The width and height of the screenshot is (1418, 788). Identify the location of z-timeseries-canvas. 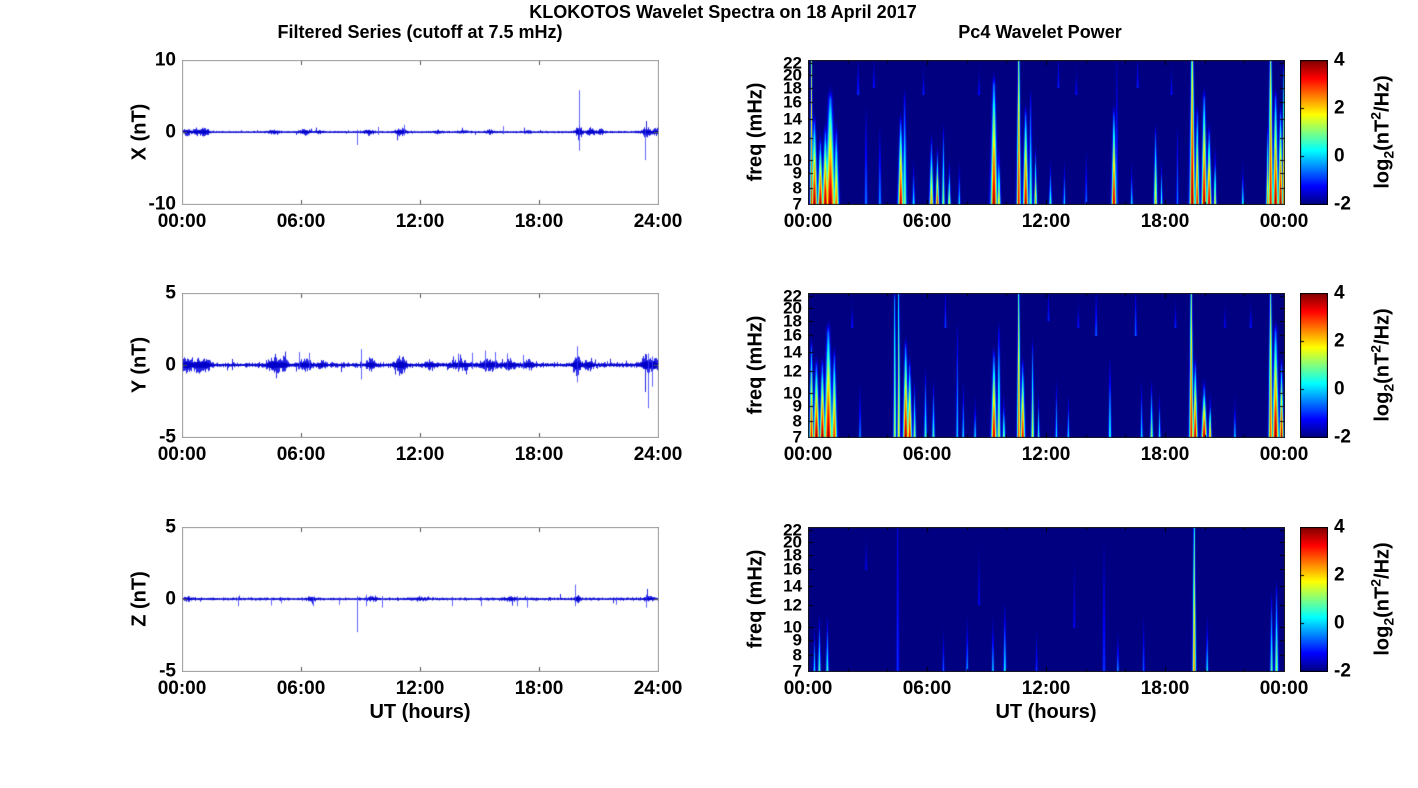
(420, 599).